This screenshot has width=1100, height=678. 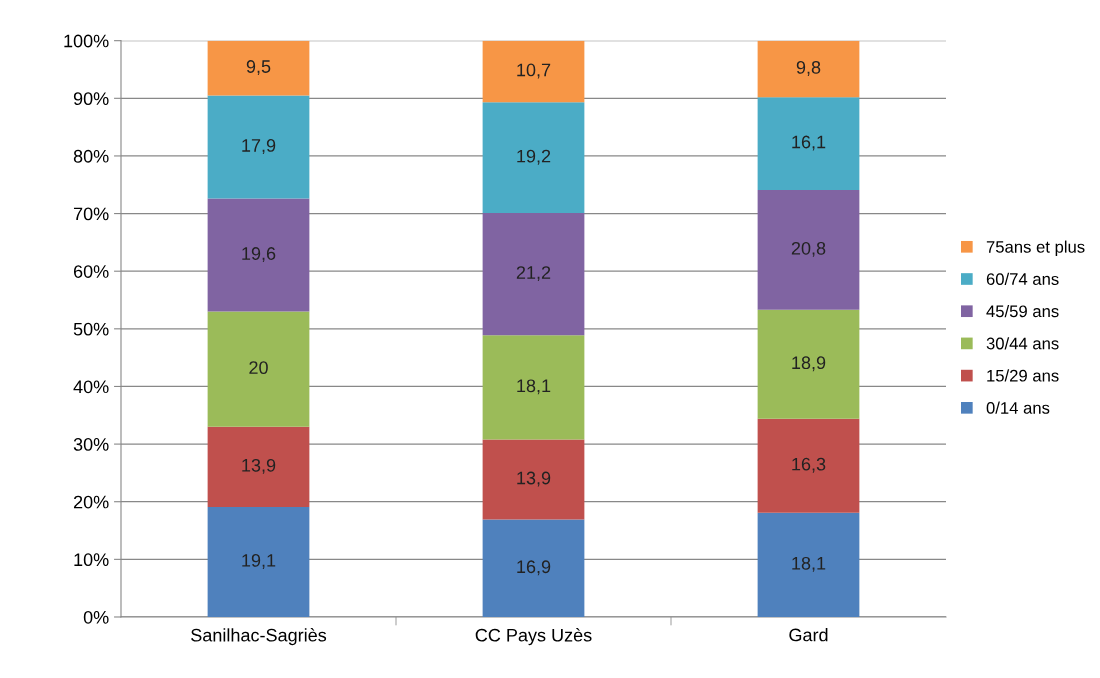 I want to click on y-tick-label: 70%, so click(x=91, y=214).